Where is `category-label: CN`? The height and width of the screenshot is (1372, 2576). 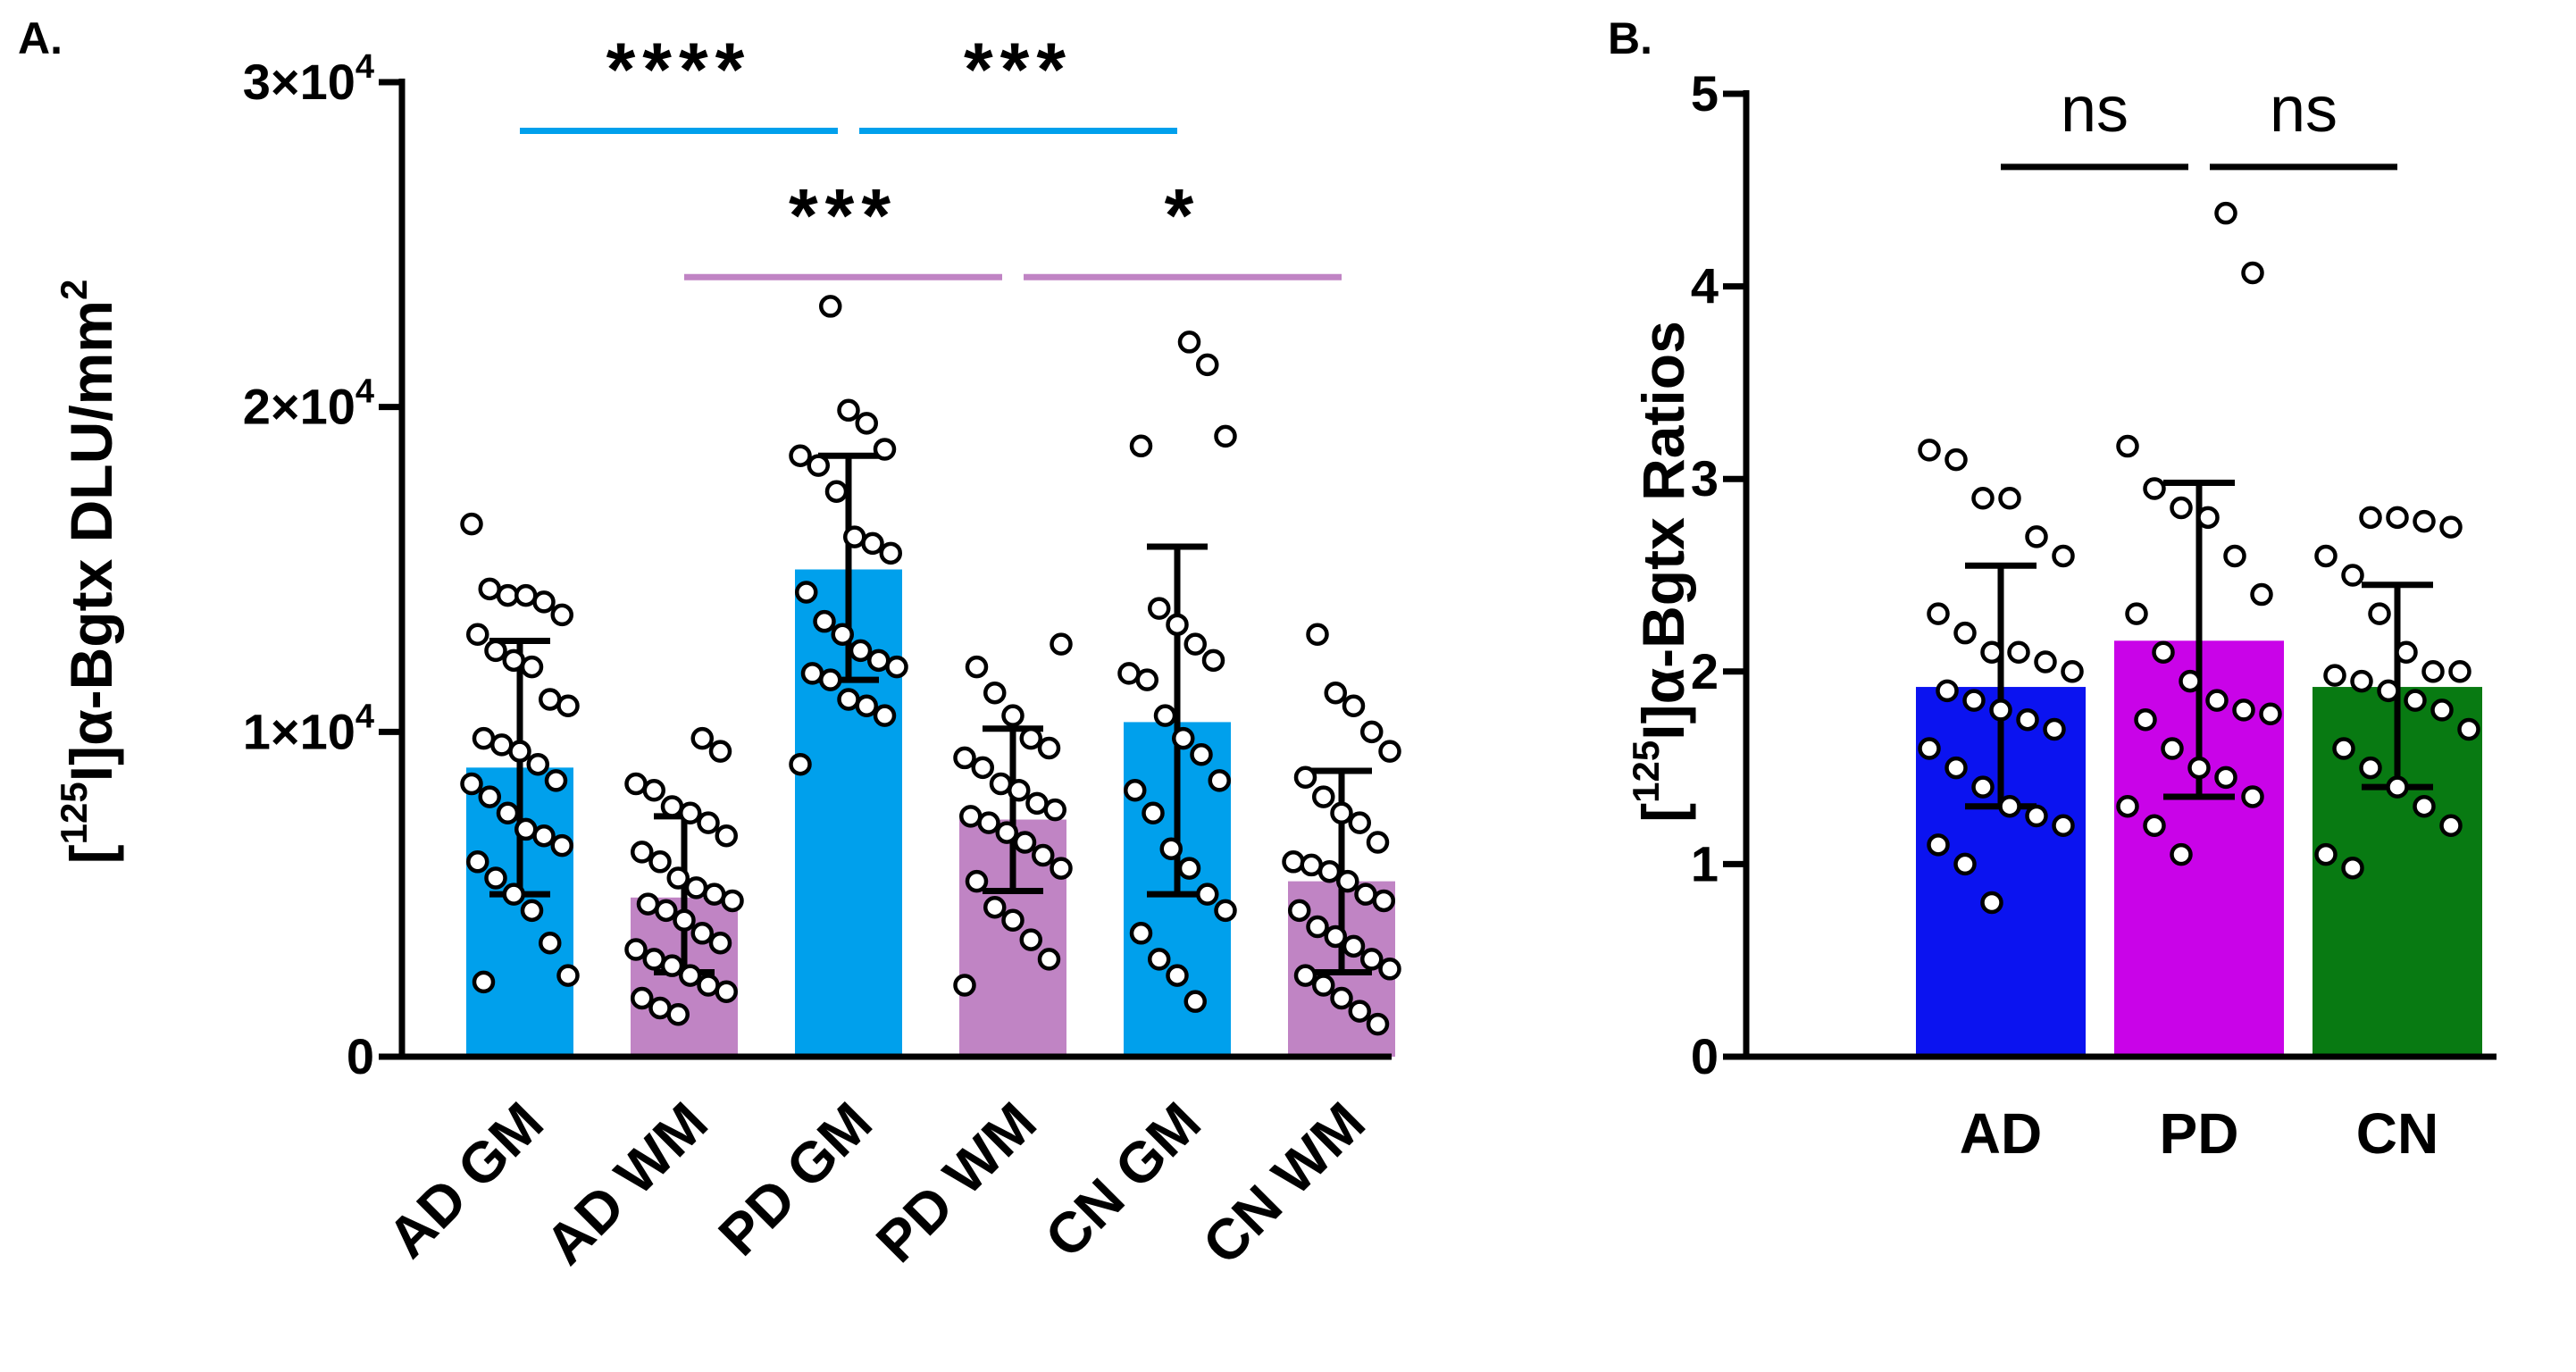 category-label: CN is located at coordinates (2397, 1133).